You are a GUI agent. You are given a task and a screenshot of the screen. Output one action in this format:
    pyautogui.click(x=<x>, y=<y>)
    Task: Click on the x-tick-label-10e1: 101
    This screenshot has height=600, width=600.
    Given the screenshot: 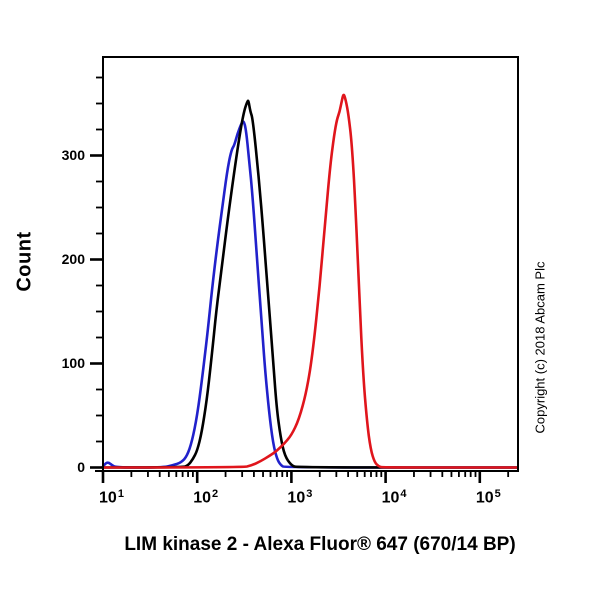 What is the action you would take?
    pyautogui.click(x=111, y=497)
    